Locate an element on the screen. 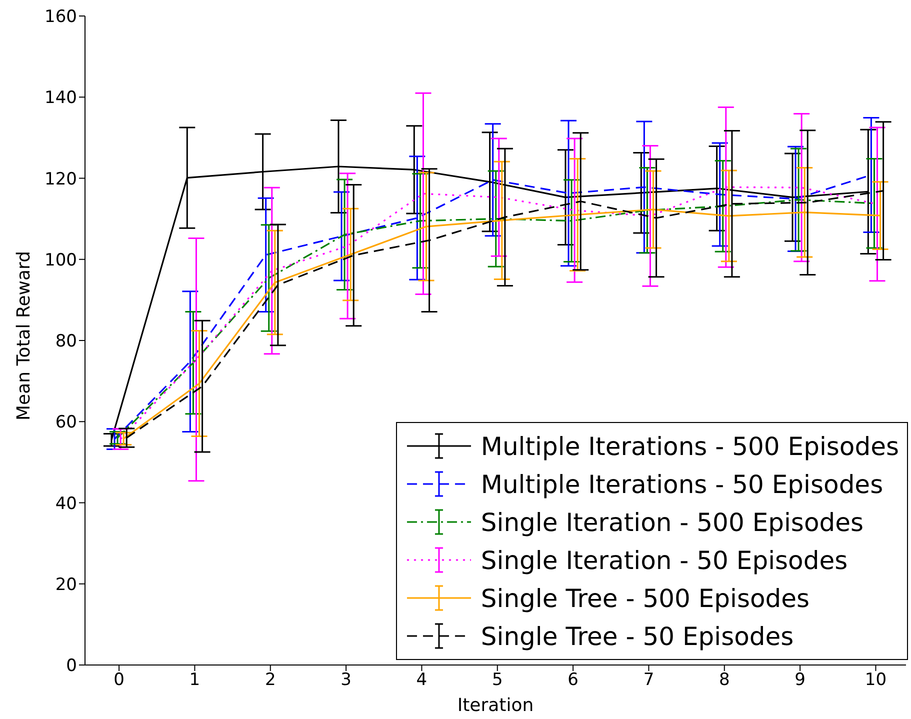 This screenshot has width=911, height=719. x-tick-label: 8 is located at coordinates (724, 680).